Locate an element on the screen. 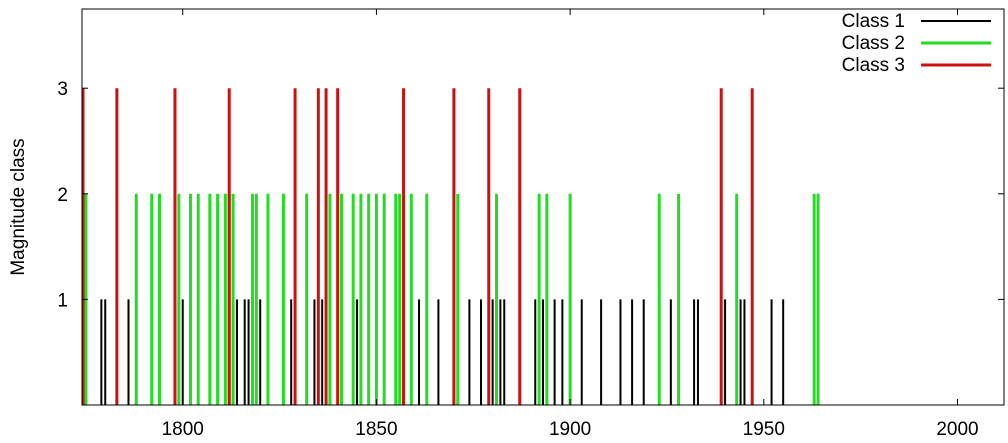 The width and height of the screenshot is (1008, 443). x-tick-label: 1950 is located at coordinates (764, 429).